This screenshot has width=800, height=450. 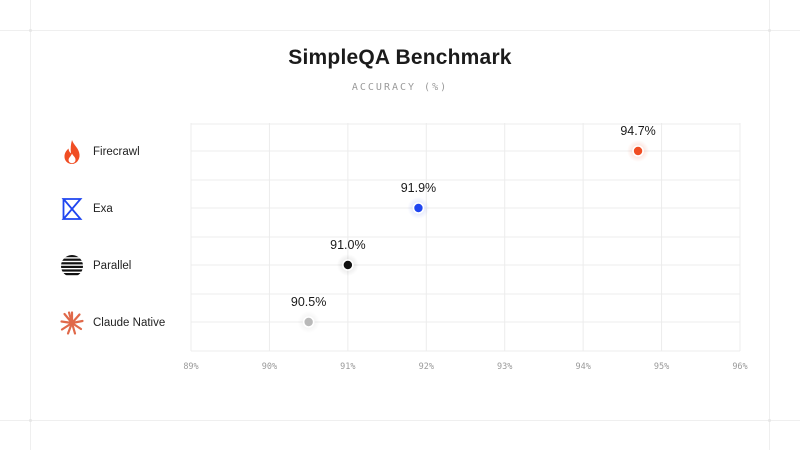 What do you see at coordinates (661, 367) in the screenshot?
I see `x-tick-label: 95%` at bounding box center [661, 367].